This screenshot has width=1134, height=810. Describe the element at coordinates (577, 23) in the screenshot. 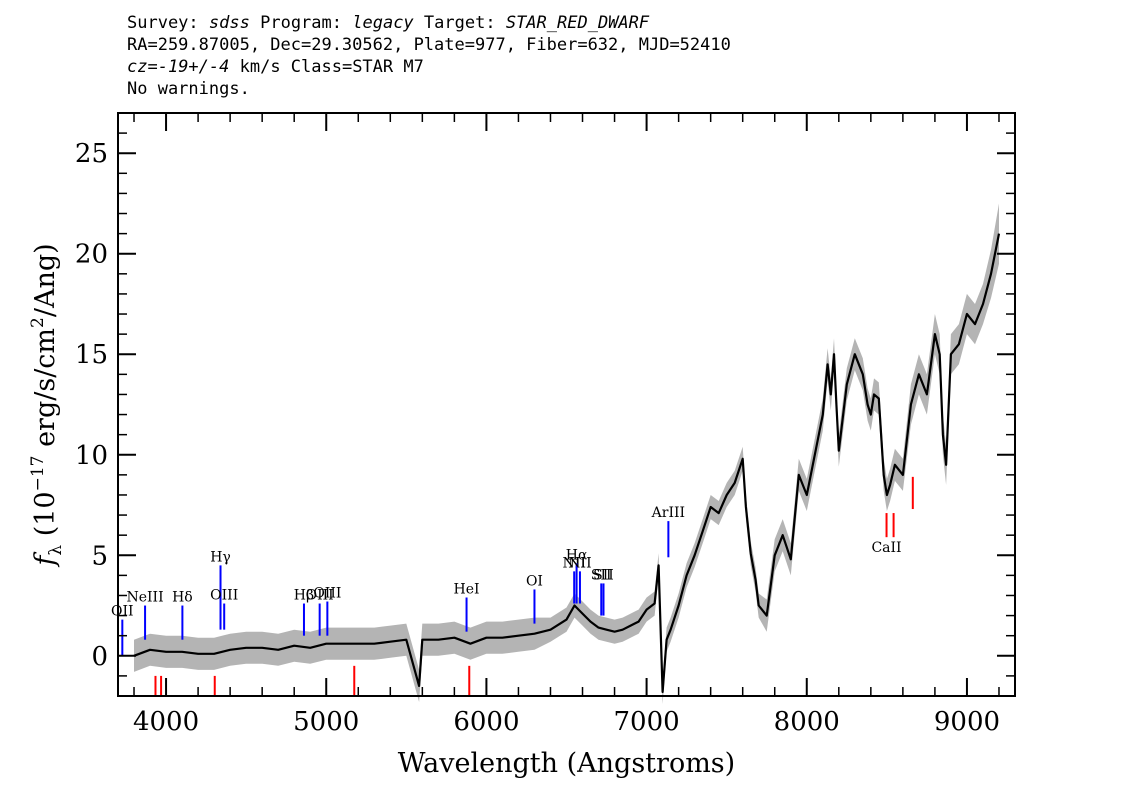

I see `target-value: STAR_RED_DWARF` at that location.